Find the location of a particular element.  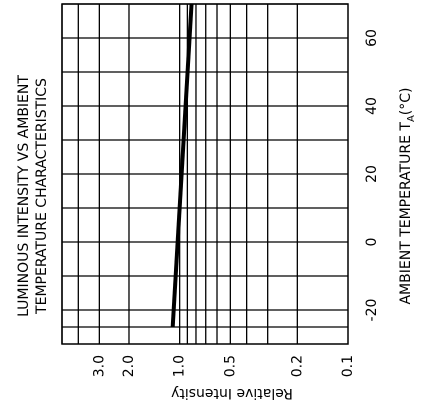

series-layer is located at coordinates (182, 165).